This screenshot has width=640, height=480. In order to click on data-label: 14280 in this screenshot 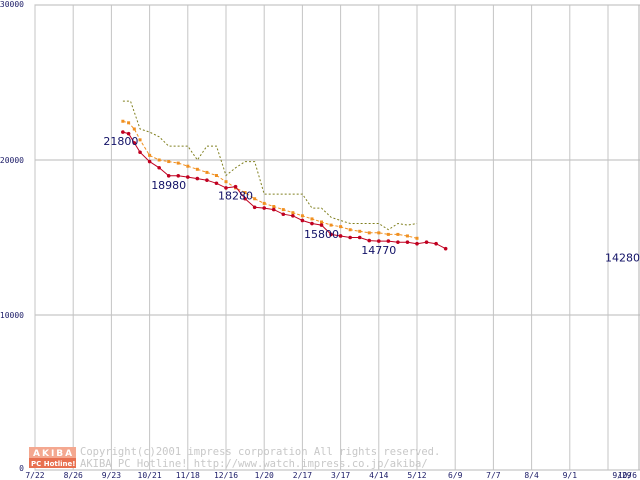, I will do `click(622, 258)`.